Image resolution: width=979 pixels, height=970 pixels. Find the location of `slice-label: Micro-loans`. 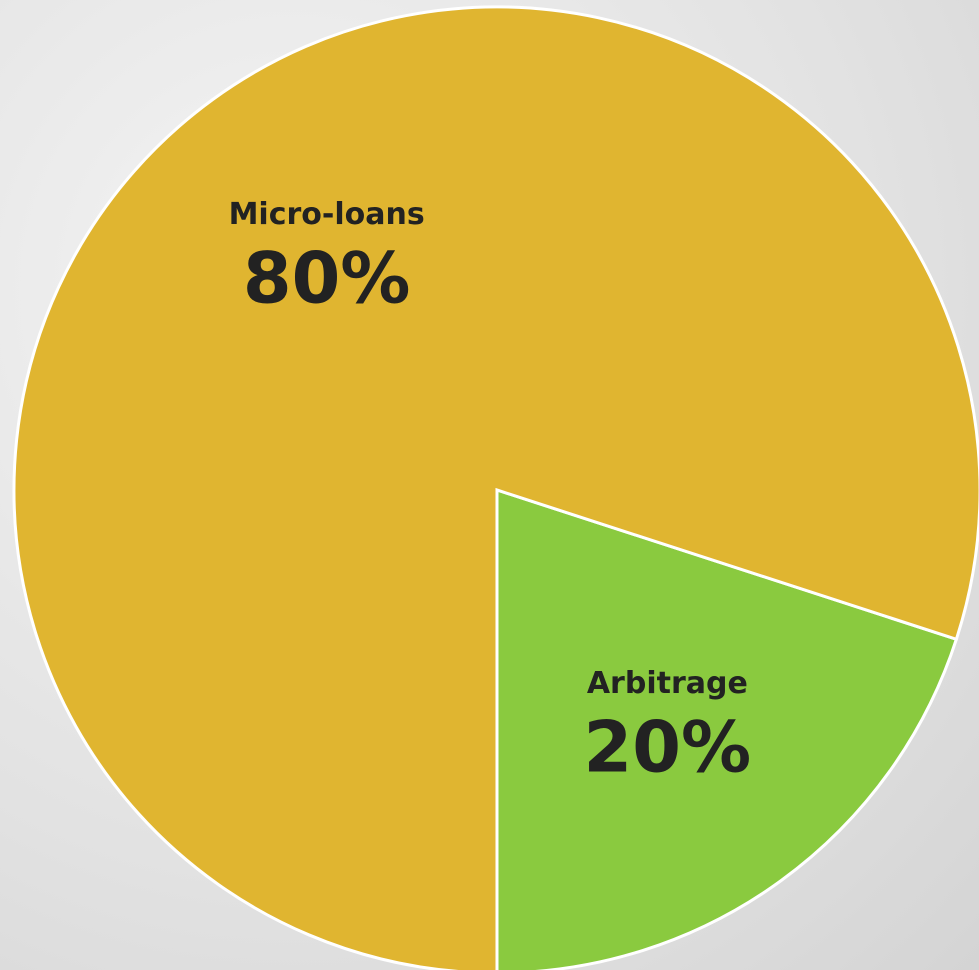

slice-label: Micro-loans is located at coordinates (327, 214).